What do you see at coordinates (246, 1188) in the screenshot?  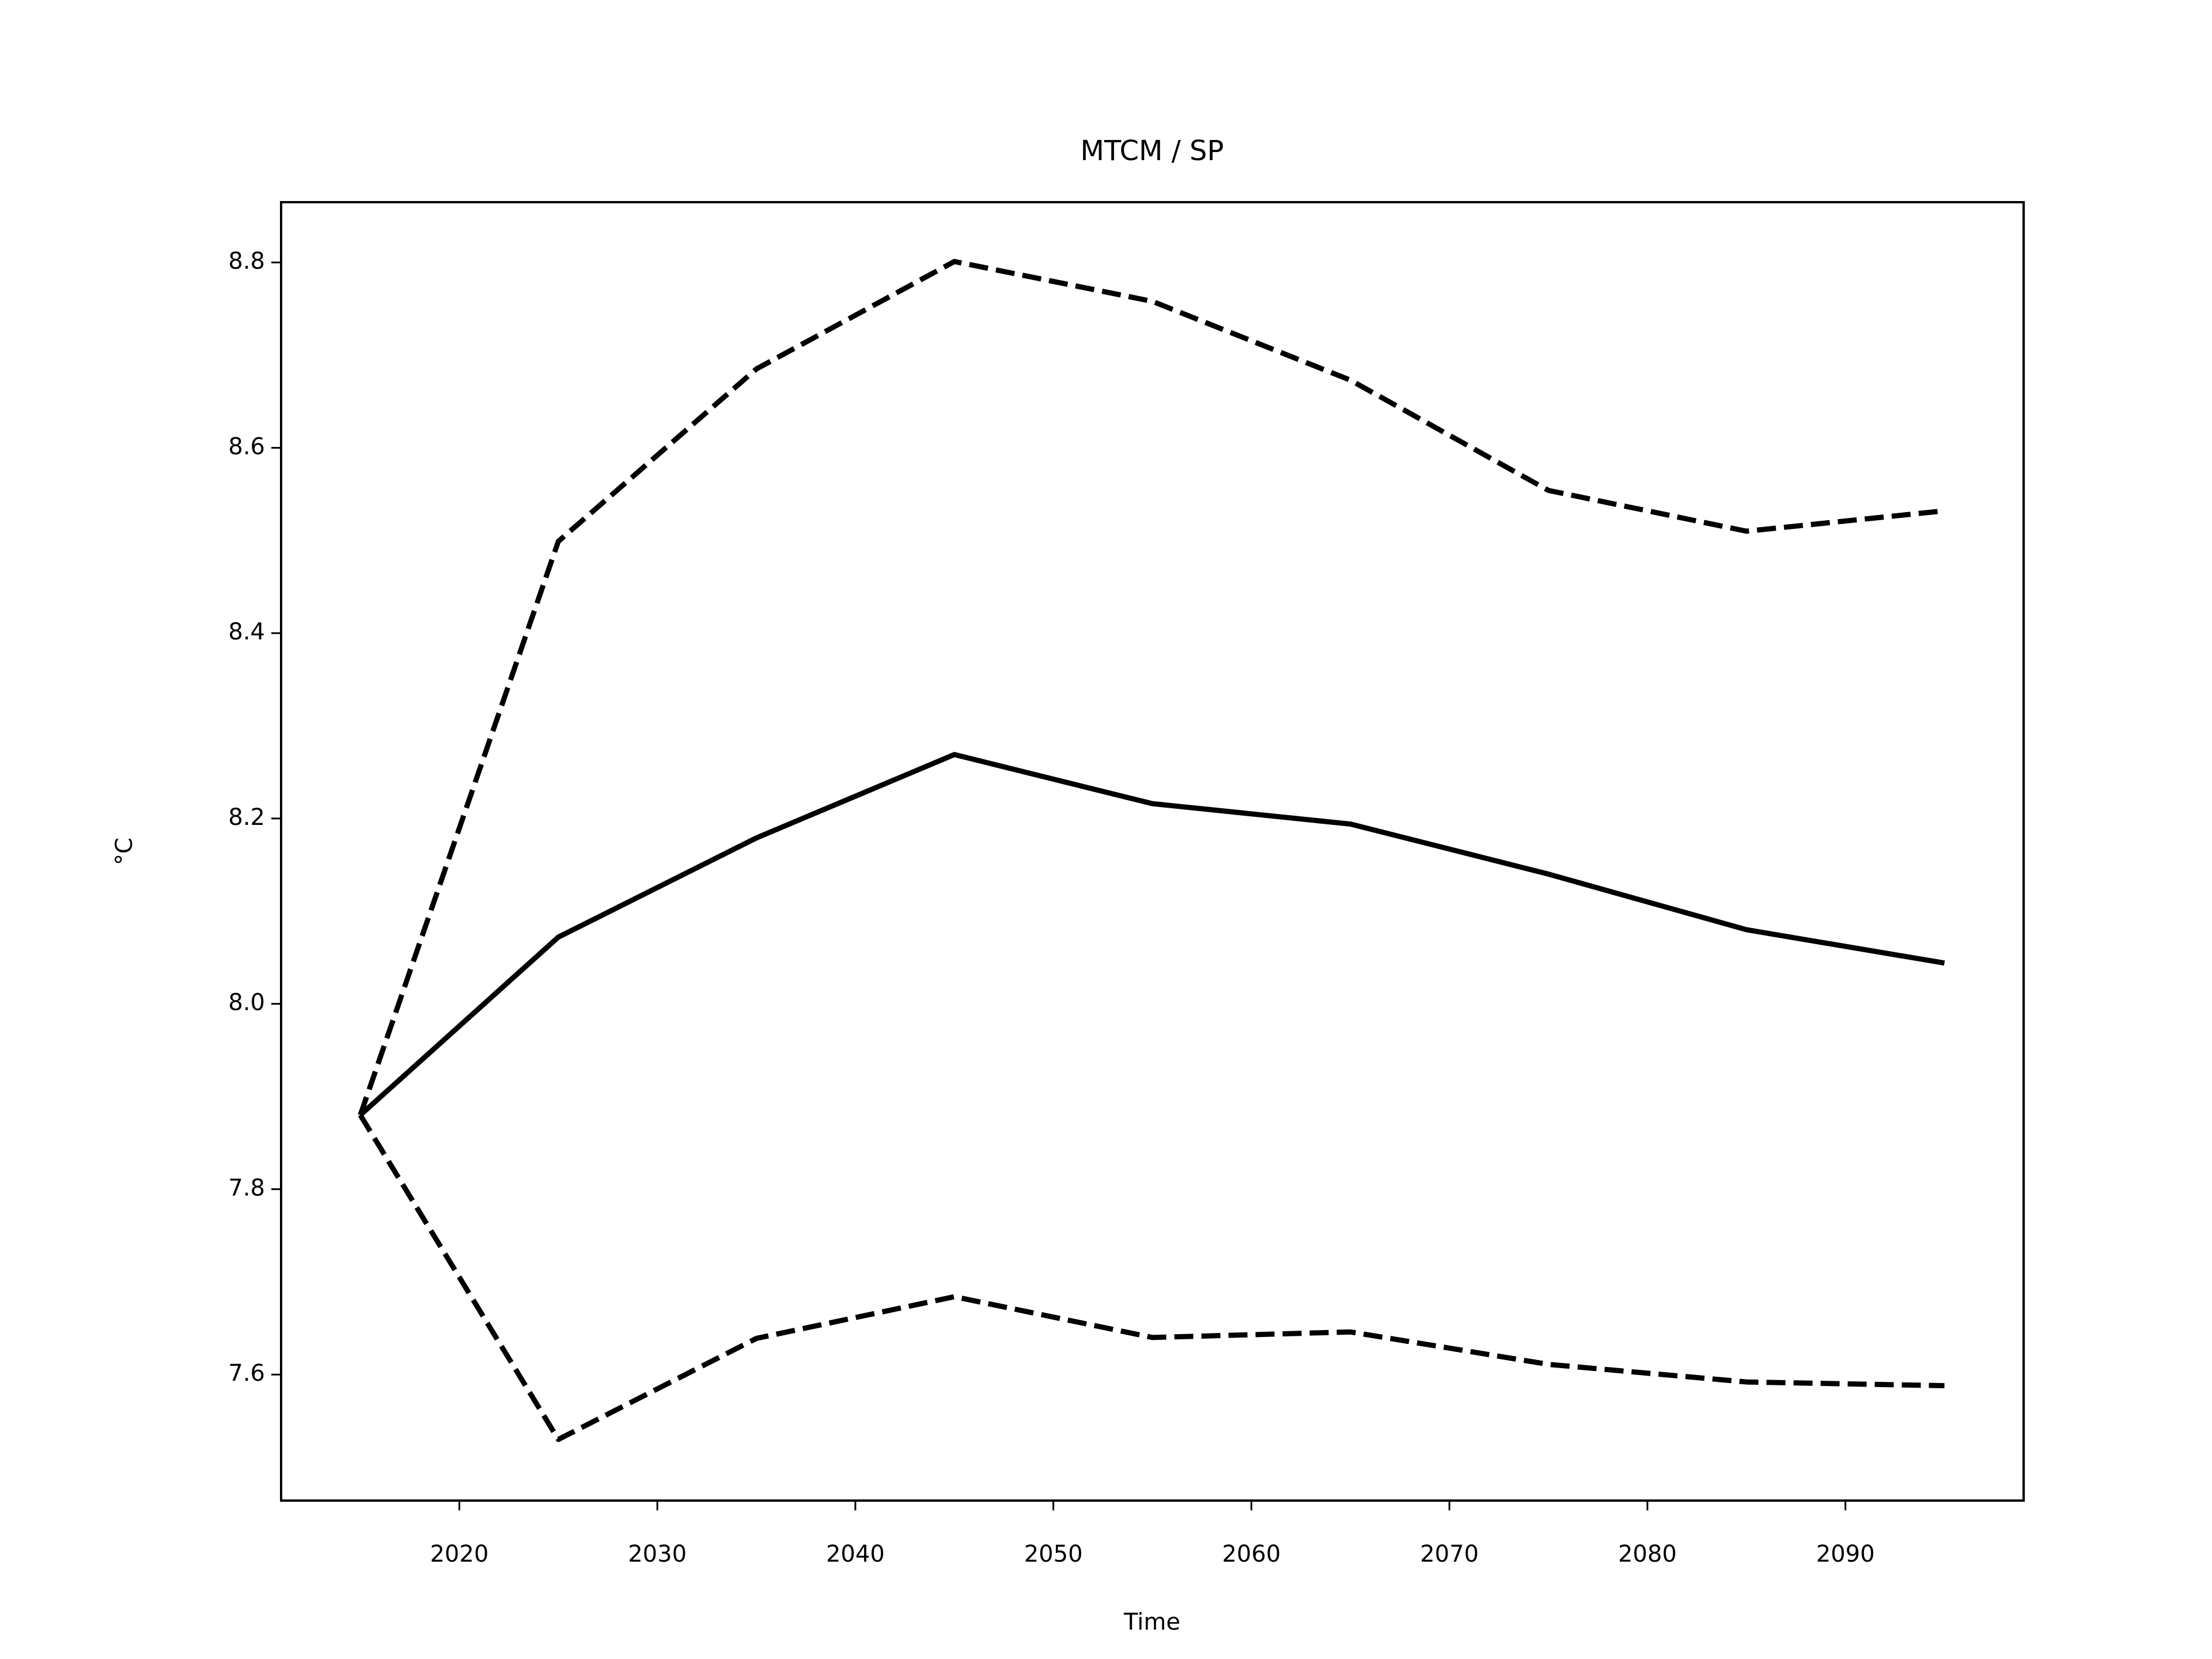 I see `y-tick-label: 7.8` at bounding box center [246, 1188].